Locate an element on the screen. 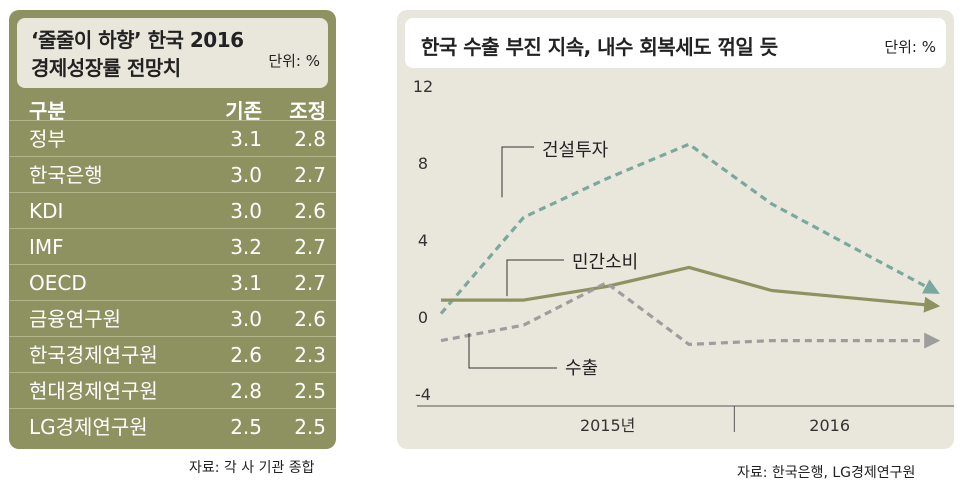 The width and height of the screenshot is (967, 487). table-row: KDI 3.0 2.6 is located at coordinates (172, 210).